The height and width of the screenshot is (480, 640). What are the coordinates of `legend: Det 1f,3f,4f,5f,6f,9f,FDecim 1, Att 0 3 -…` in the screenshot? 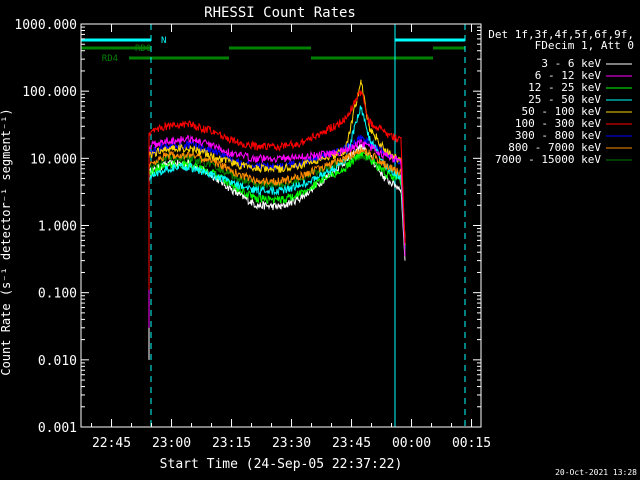 It's located at (561, 97).